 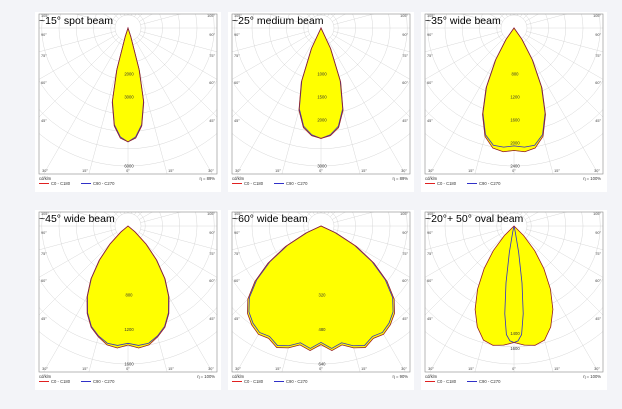 I want to click on chart-title: ~15° spot beam, so click(x=76, y=21).